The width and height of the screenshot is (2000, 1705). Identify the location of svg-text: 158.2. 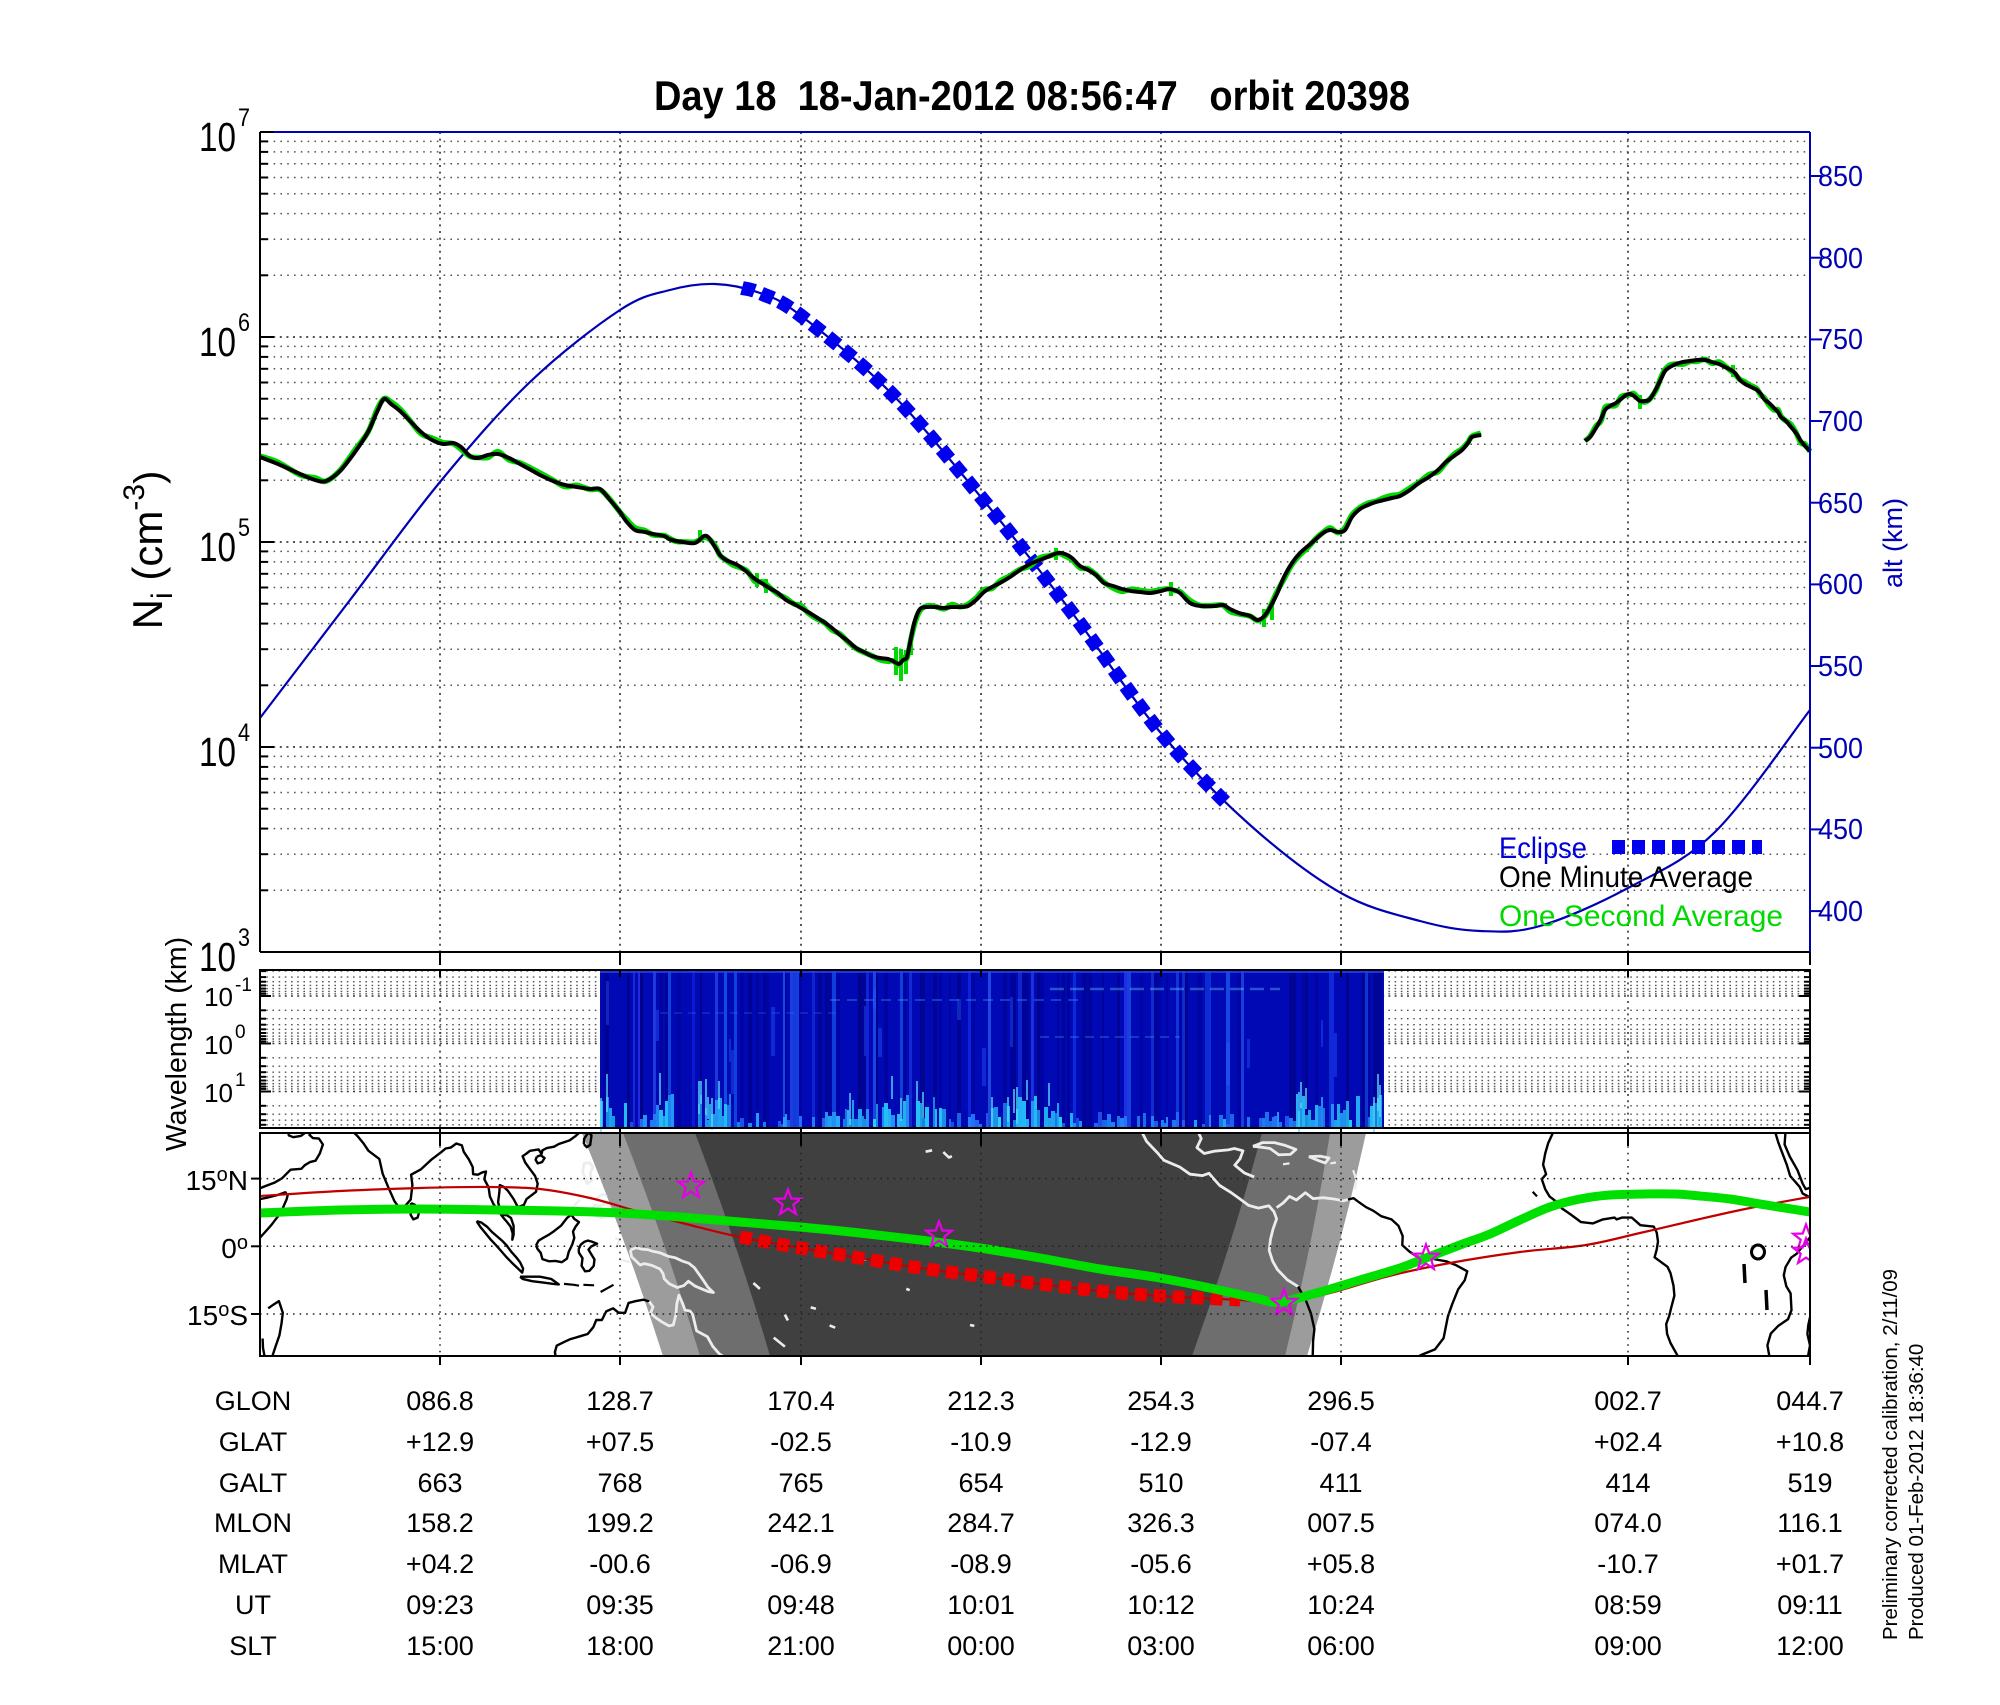
(440, 1523).